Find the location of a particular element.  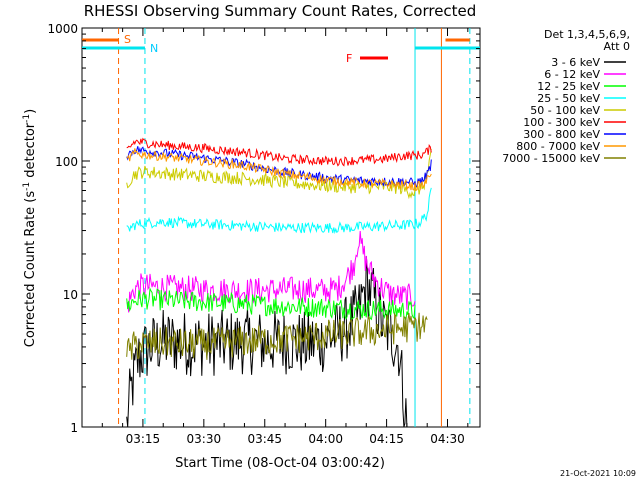

x-axis-label: Start Time (08-Oct-04 03:00:42) is located at coordinates (280, 463).